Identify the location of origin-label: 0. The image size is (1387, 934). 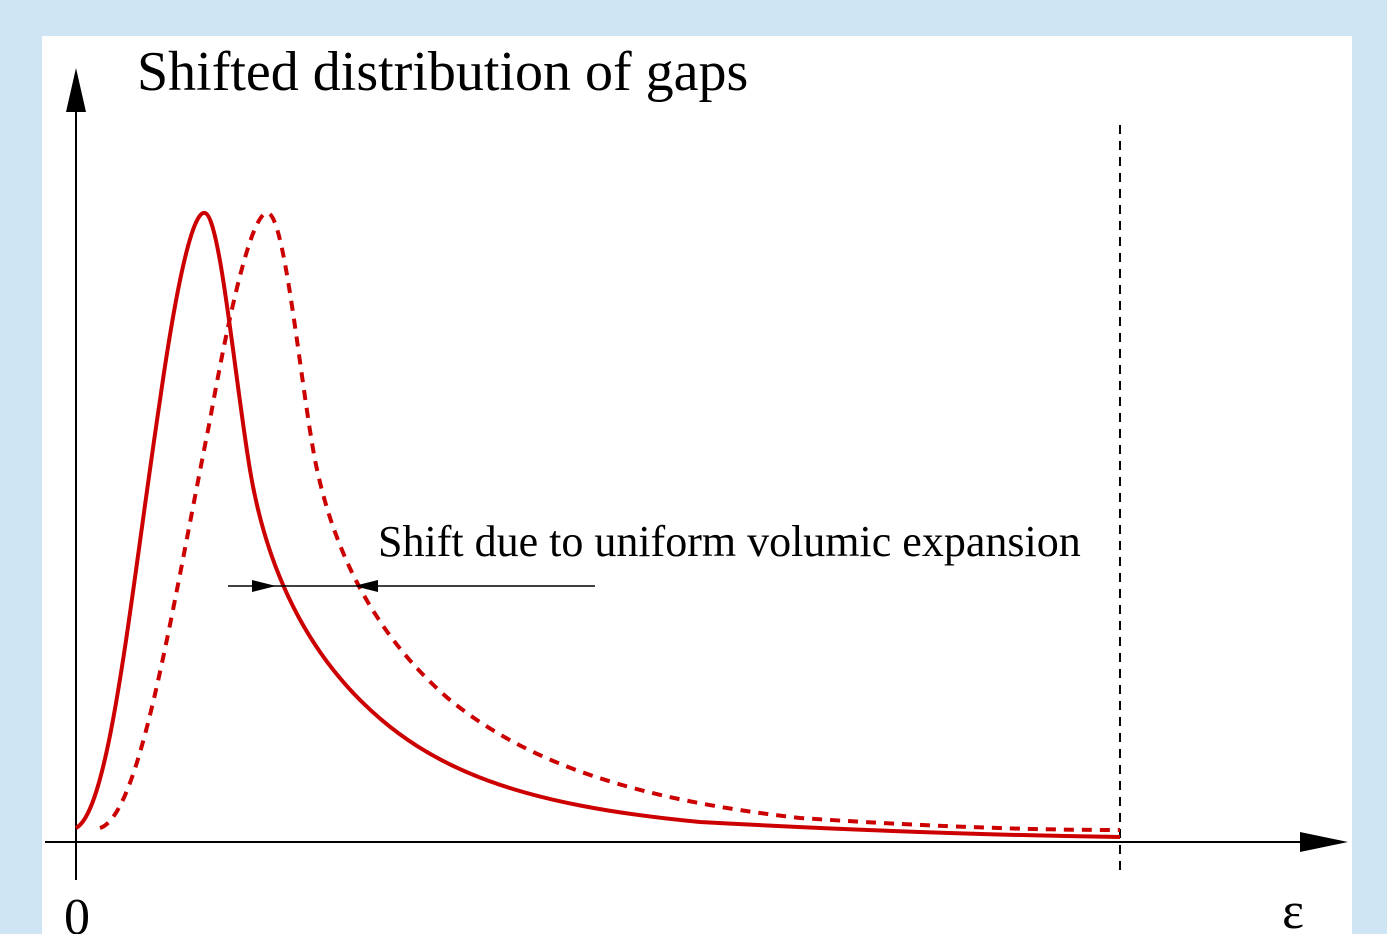
(77, 911).